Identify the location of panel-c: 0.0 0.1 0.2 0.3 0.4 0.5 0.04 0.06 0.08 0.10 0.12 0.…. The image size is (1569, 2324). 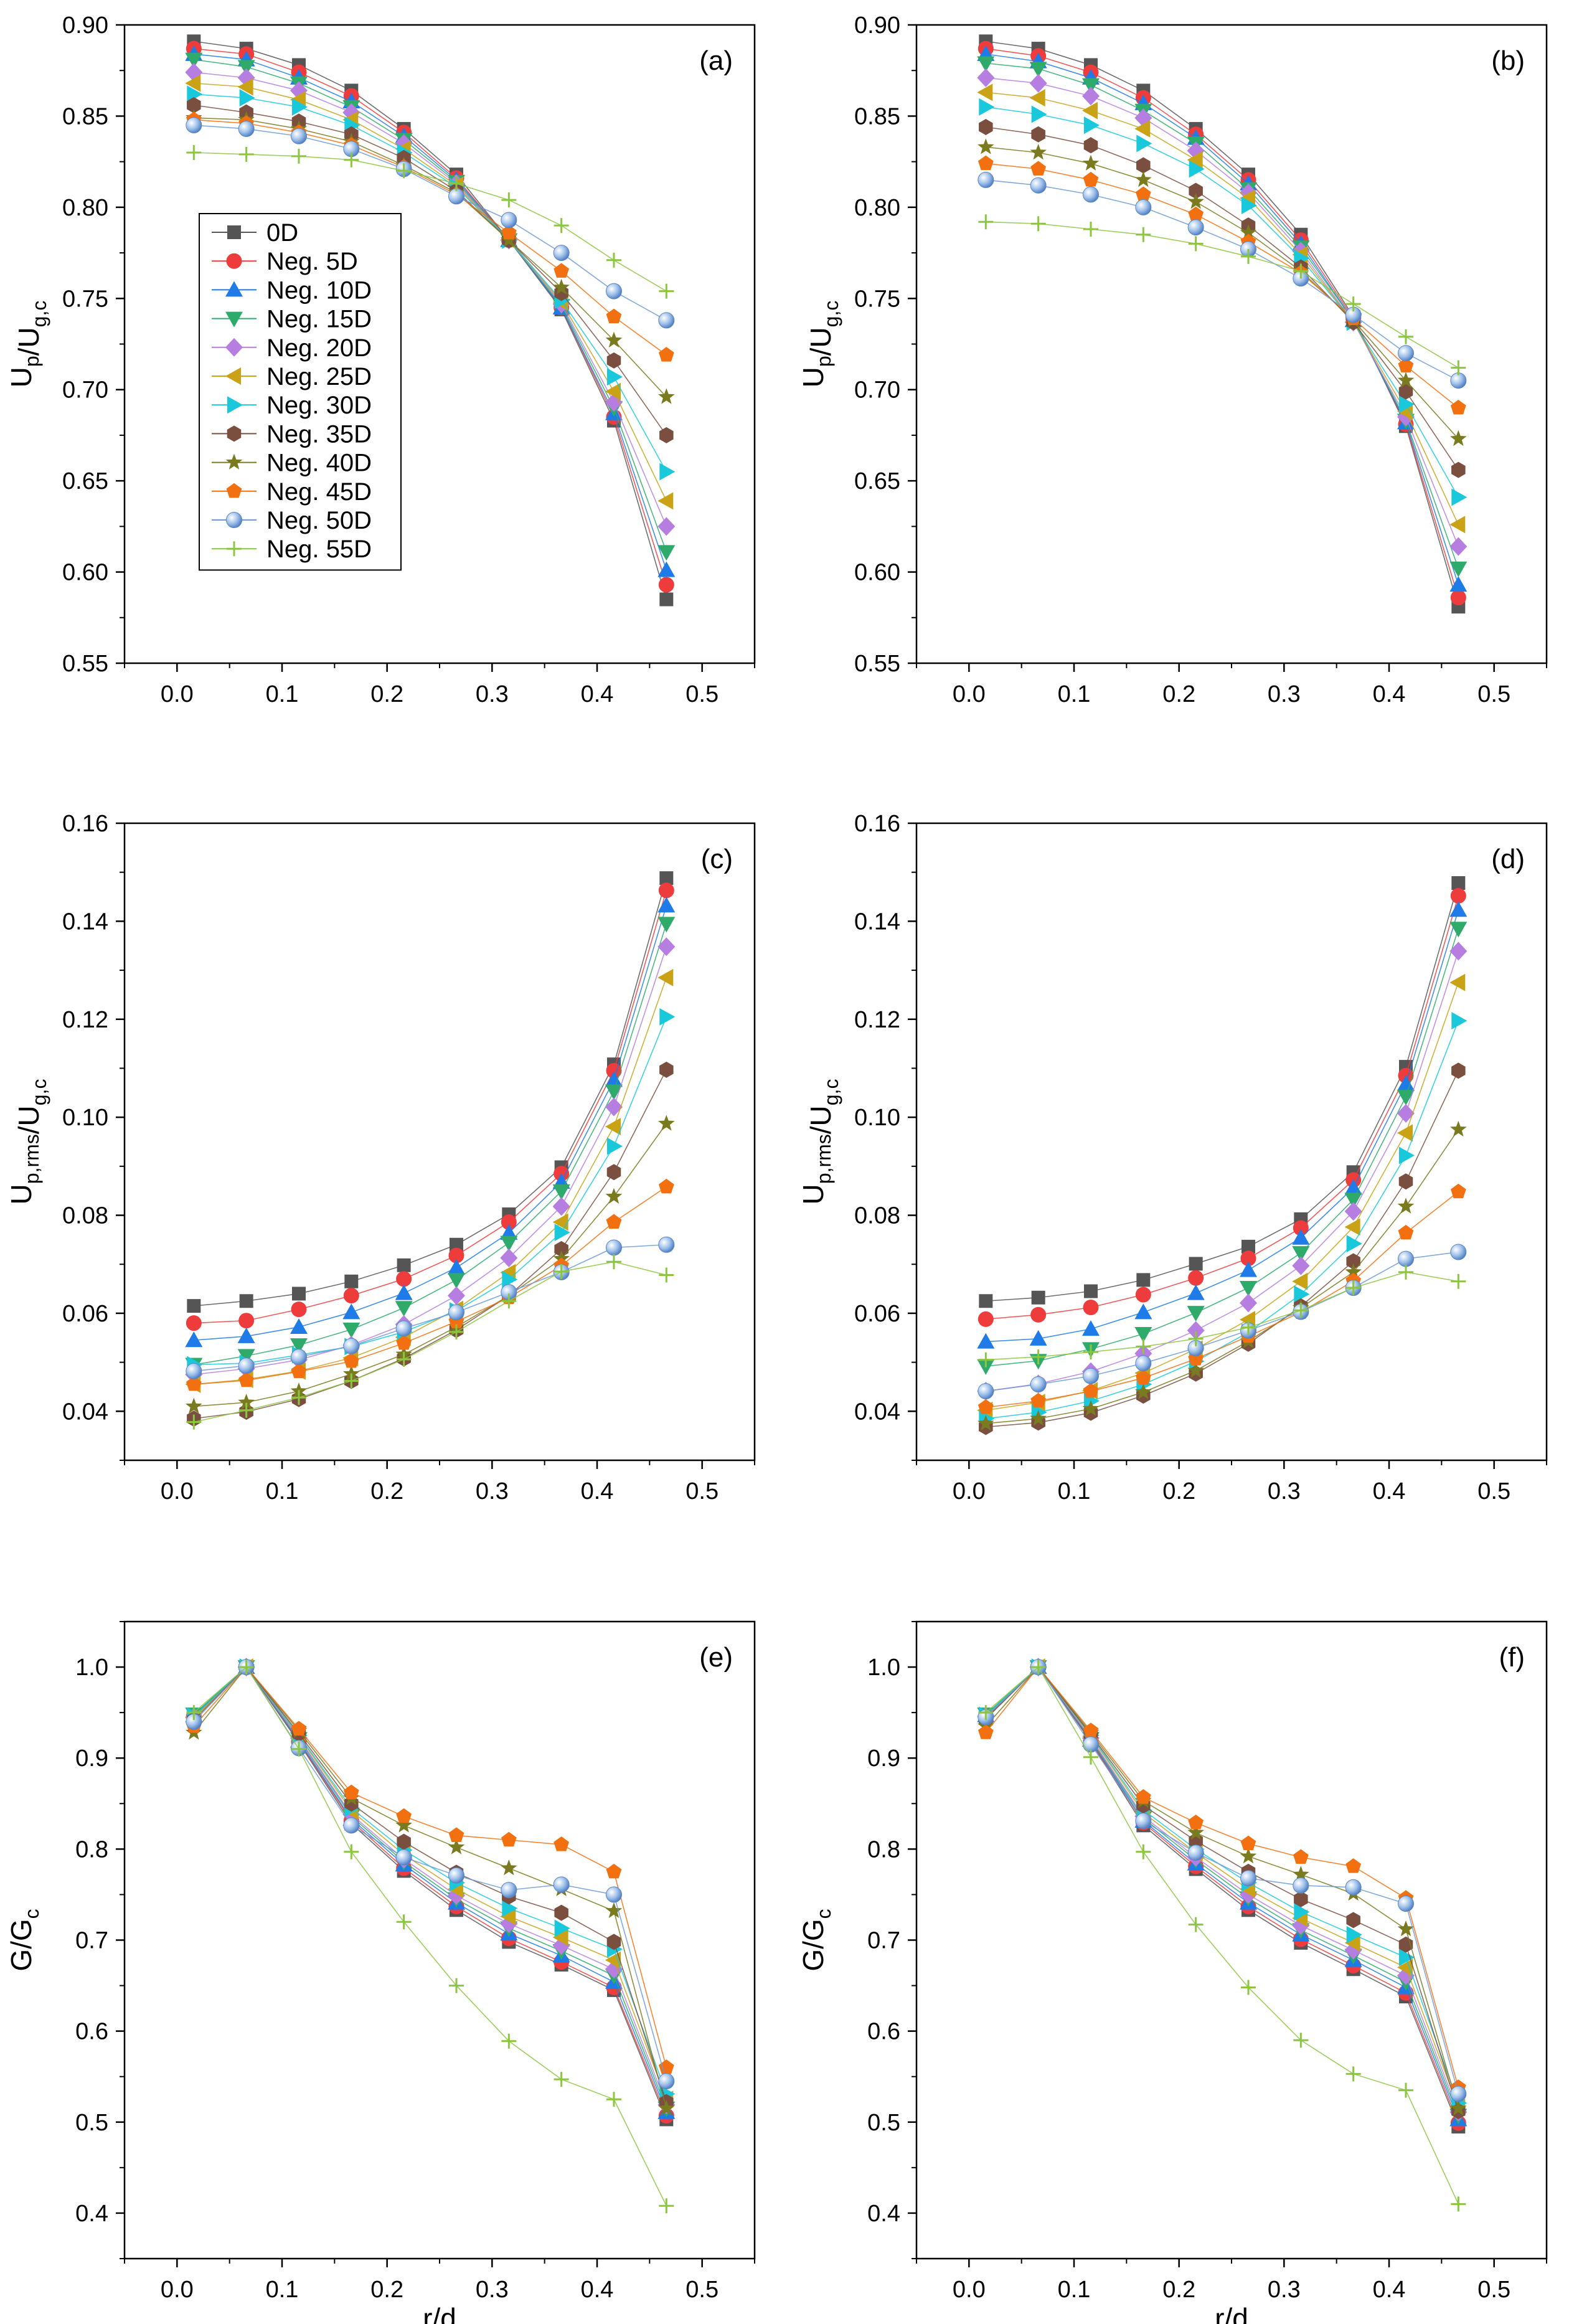
(380, 1158).